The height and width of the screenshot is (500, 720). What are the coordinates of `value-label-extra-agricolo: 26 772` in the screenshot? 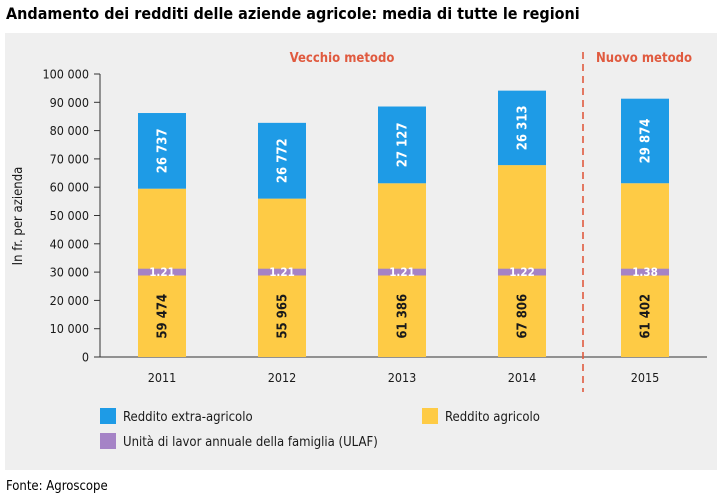 It's located at (283, 160).